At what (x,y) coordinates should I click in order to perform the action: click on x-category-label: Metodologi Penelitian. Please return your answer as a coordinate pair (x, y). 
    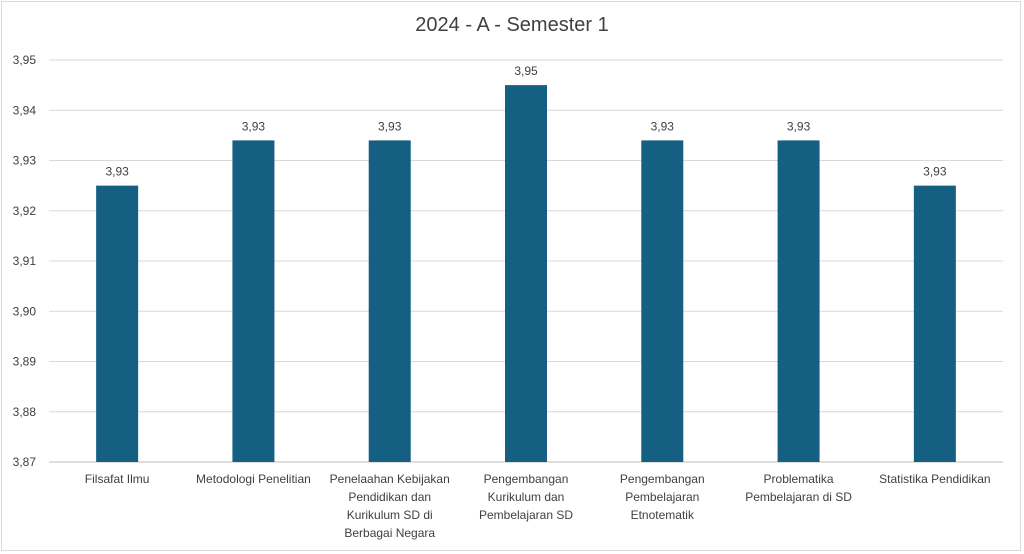
    Looking at the image, I should click on (253, 479).